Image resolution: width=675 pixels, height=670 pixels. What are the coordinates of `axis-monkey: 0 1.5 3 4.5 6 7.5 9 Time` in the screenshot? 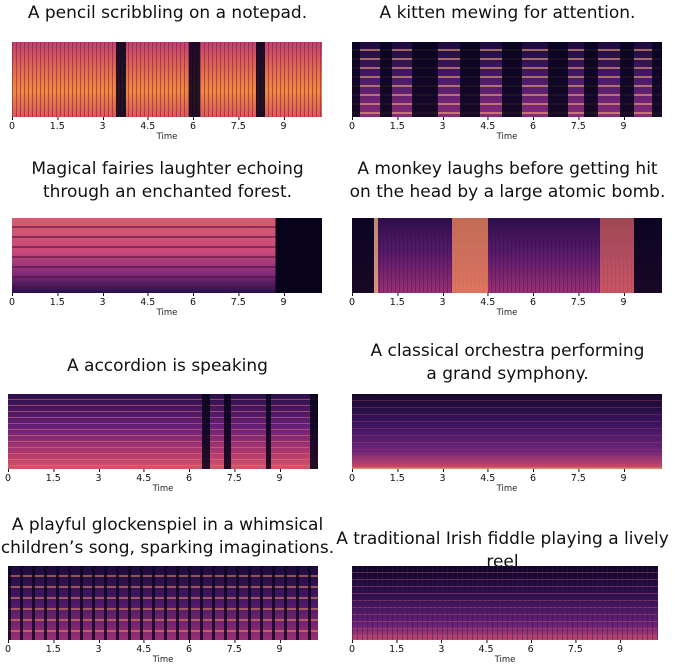 It's located at (505, 308).